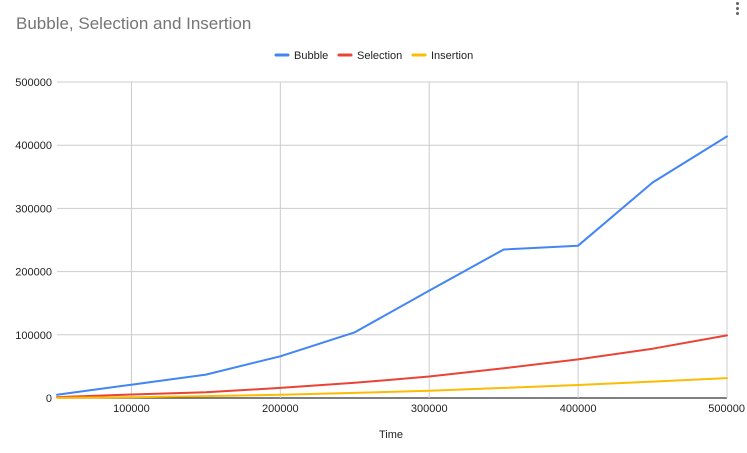 This screenshot has width=747, height=453. I want to click on x-tick-label: 300000, so click(429, 409).